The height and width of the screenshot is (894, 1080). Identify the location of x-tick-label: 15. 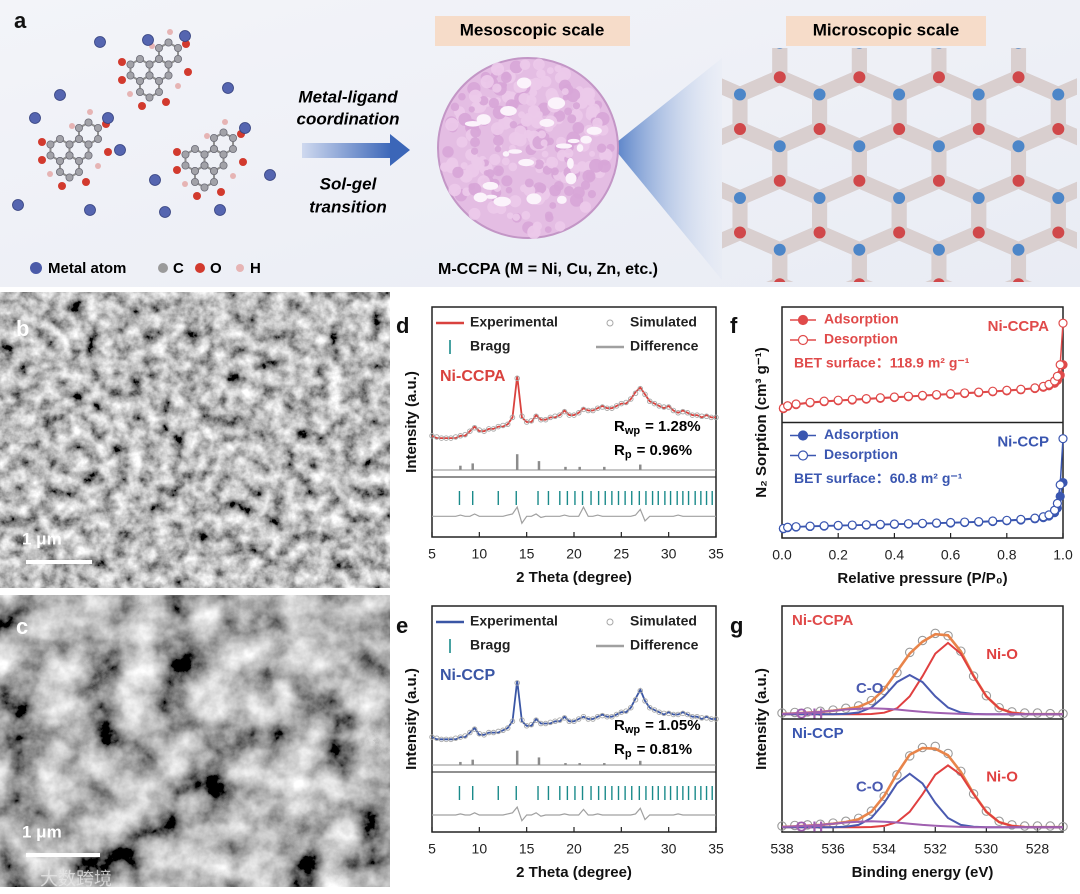
(527, 554).